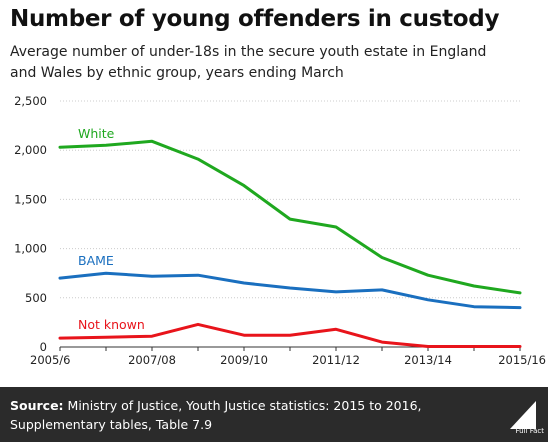 The width and height of the screenshot is (548, 442). Describe the element at coordinates (523, 415) in the screenshot. I see `full-fact-logo-icon` at that location.